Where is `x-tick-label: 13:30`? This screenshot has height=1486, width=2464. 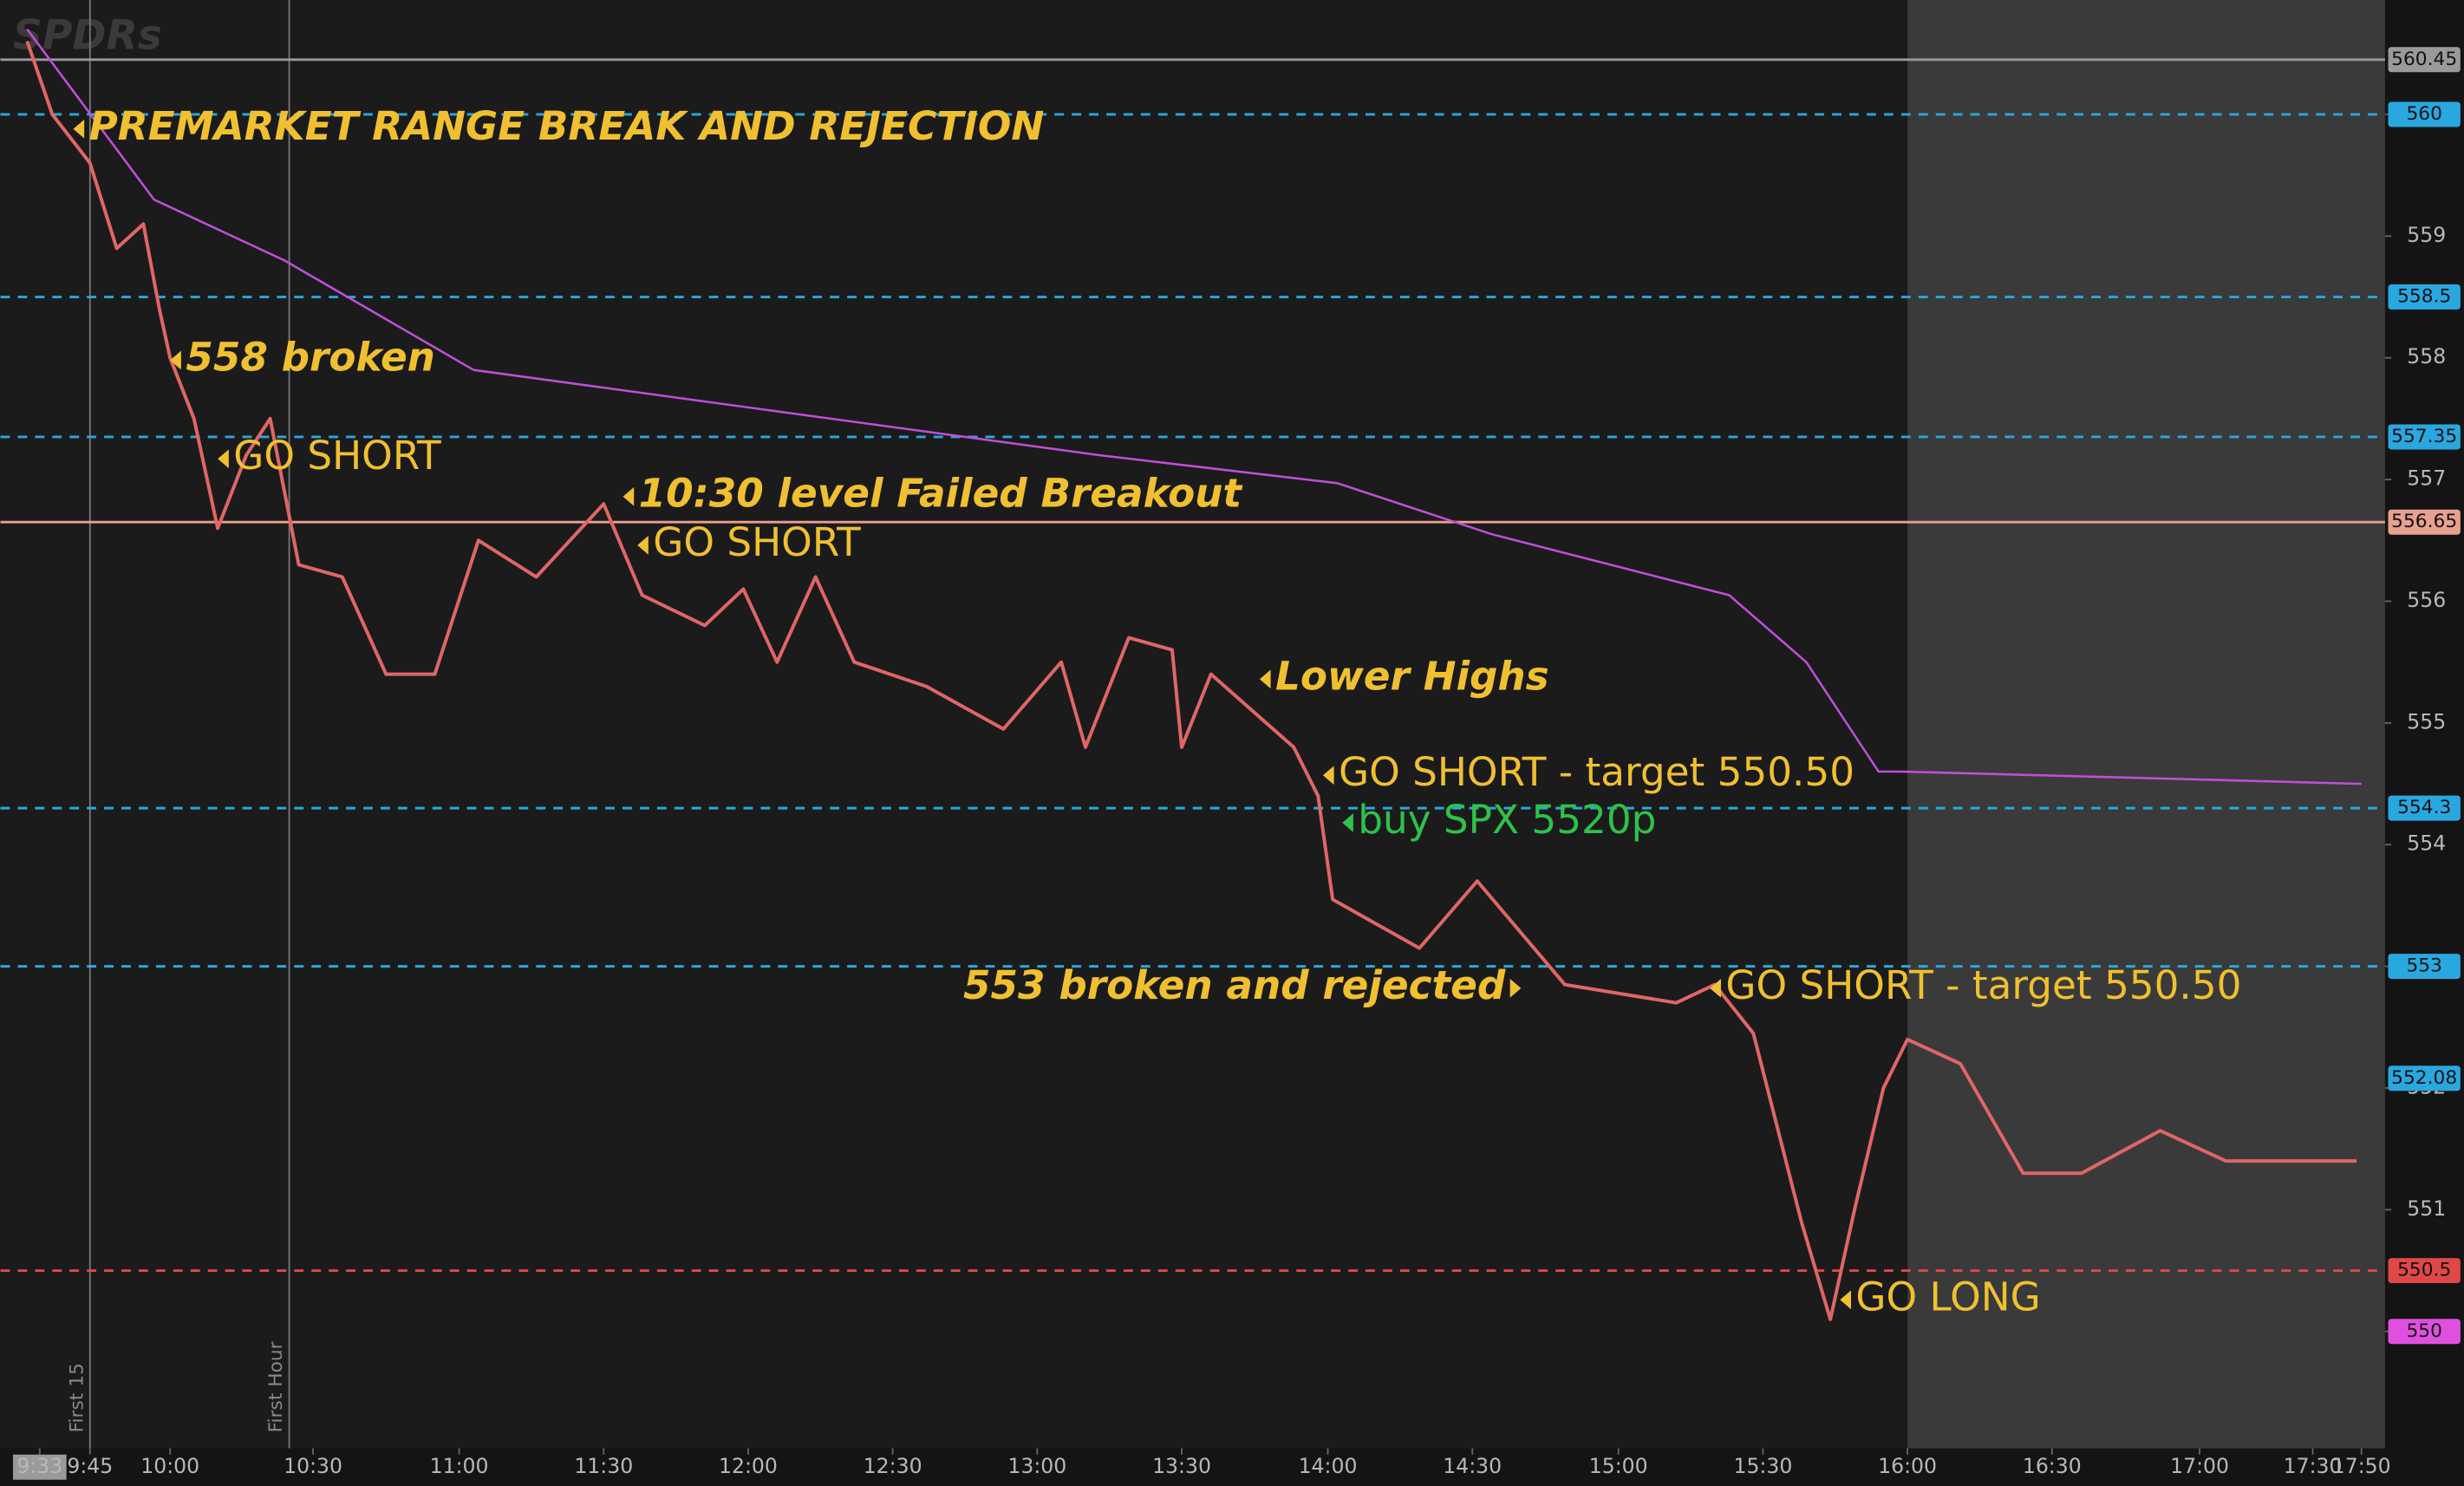 x-tick-label: 13:30 is located at coordinates (1181, 1466).